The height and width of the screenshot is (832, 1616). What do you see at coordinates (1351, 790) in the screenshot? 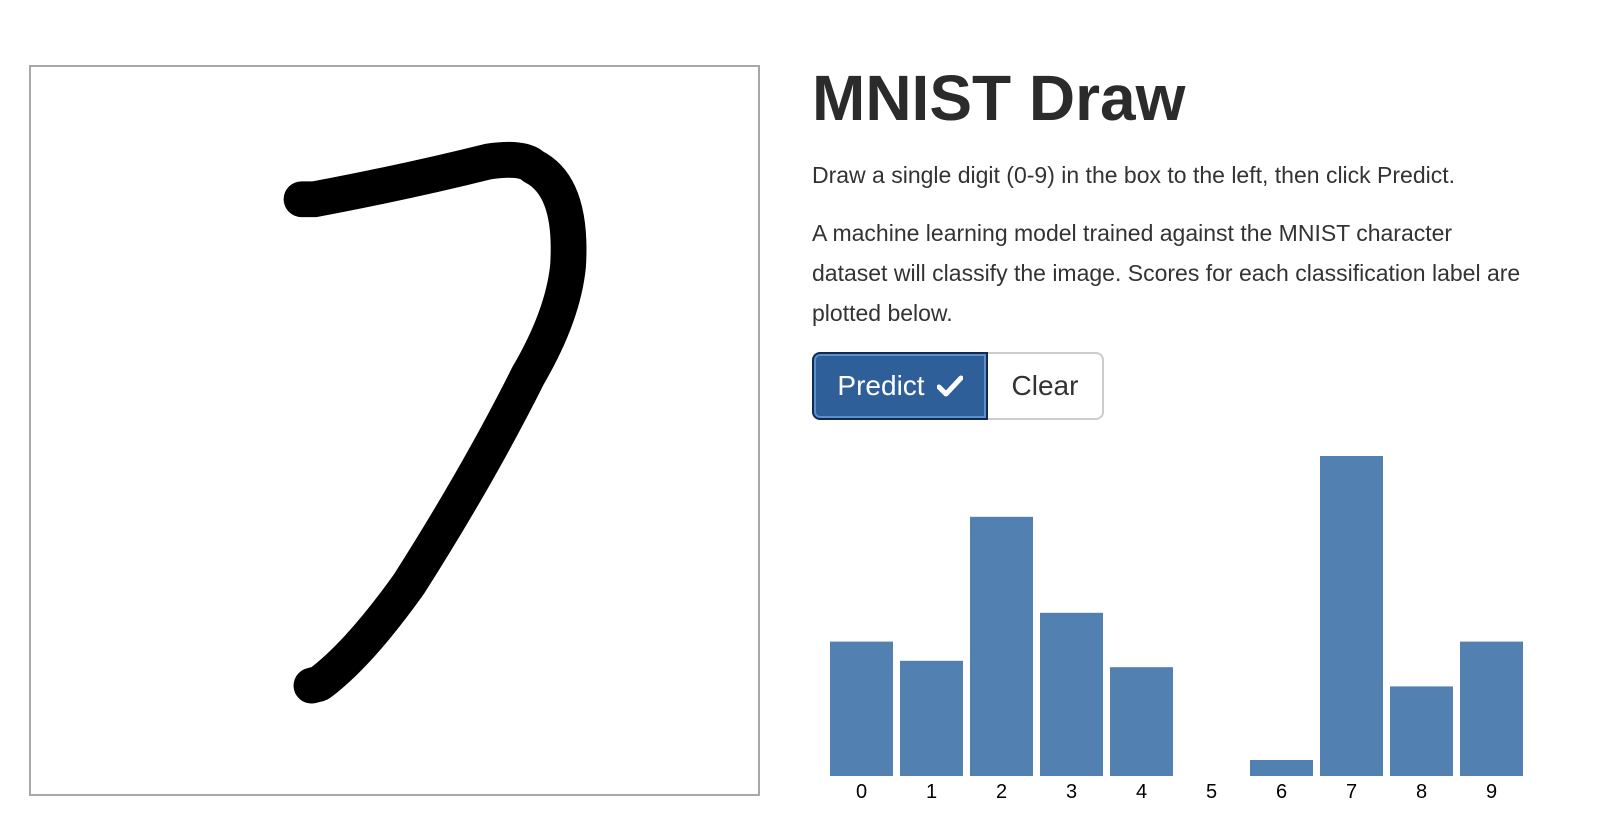
I see `bar-label-7: 7` at bounding box center [1351, 790].